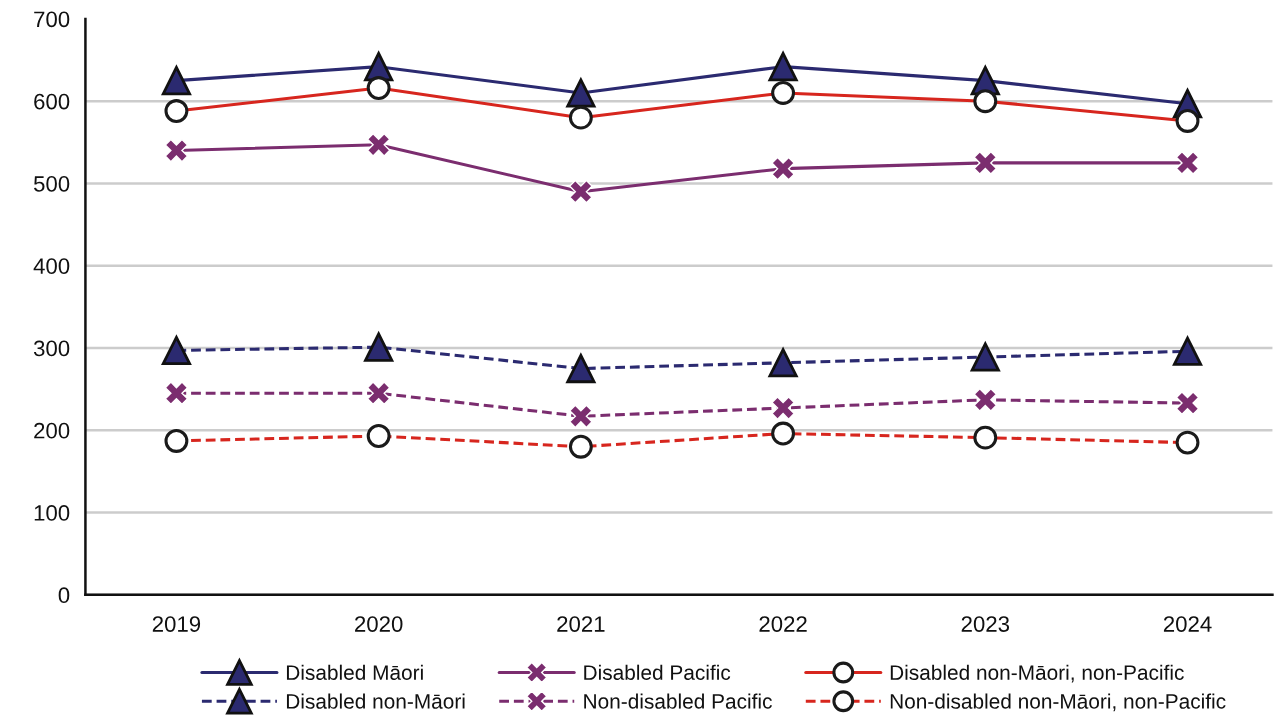 Image resolution: width=1275 pixels, height=728 pixels. What do you see at coordinates (783, 624) in the screenshot?
I see `x-tick-label: 2022` at bounding box center [783, 624].